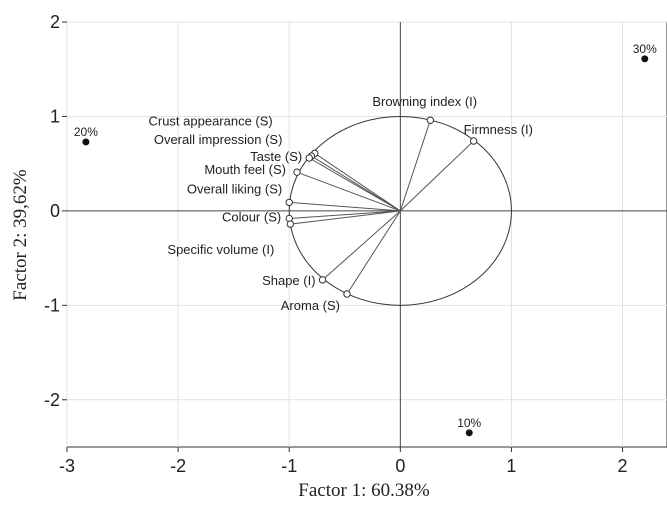 The width and height of the screenshot is (667, 506). I want to click on variable-label: Shape (I), so click(288, 280).